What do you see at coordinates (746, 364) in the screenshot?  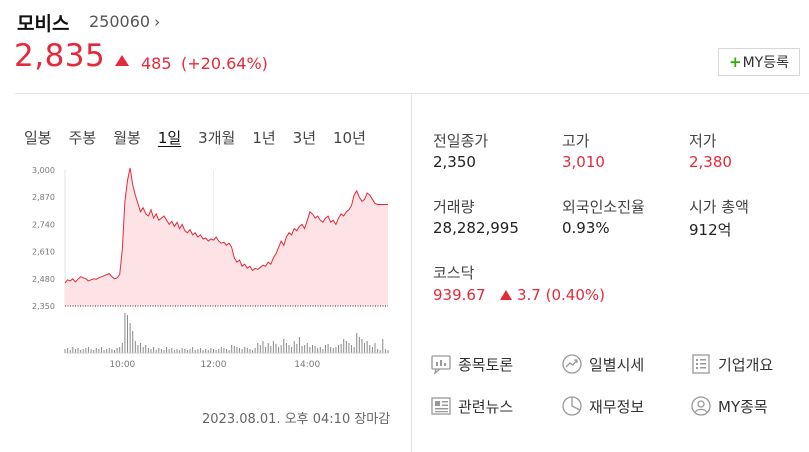 I see `link-label: 기업개요` at bounding box center [746, 364].